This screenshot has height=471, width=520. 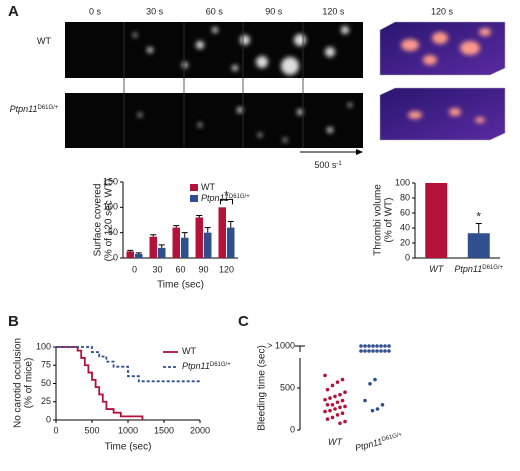 I want to click on panel-label: C, so click(x=243, y=321).